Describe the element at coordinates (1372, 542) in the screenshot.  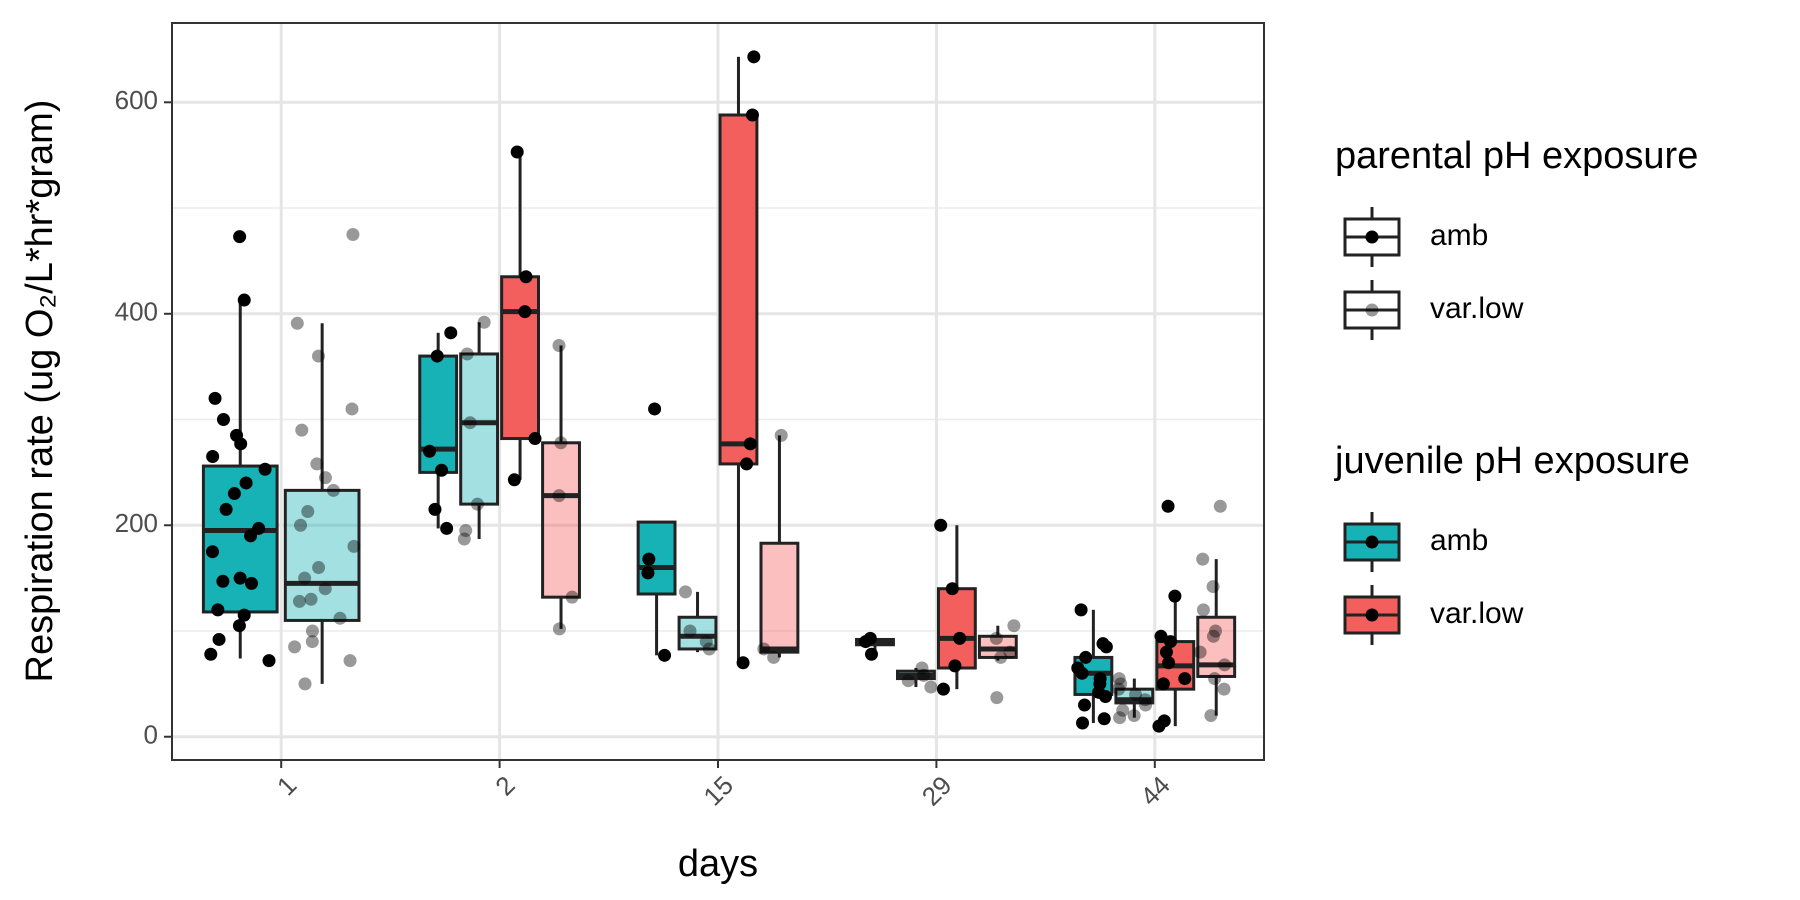
I see `legend-key-point` at that location.